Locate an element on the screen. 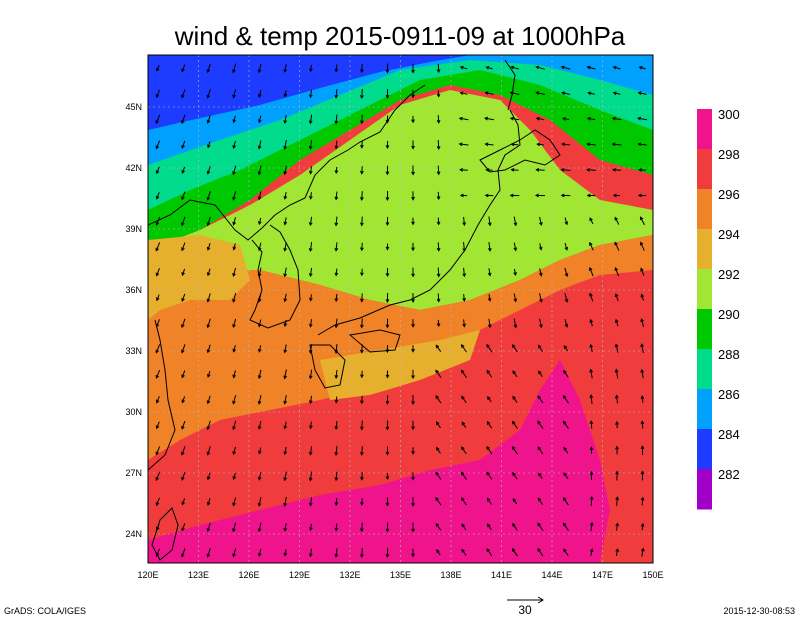 The height and width of the screenshot is (623, 800). colorbar-label: 300 is located at coordinates (729, 114).